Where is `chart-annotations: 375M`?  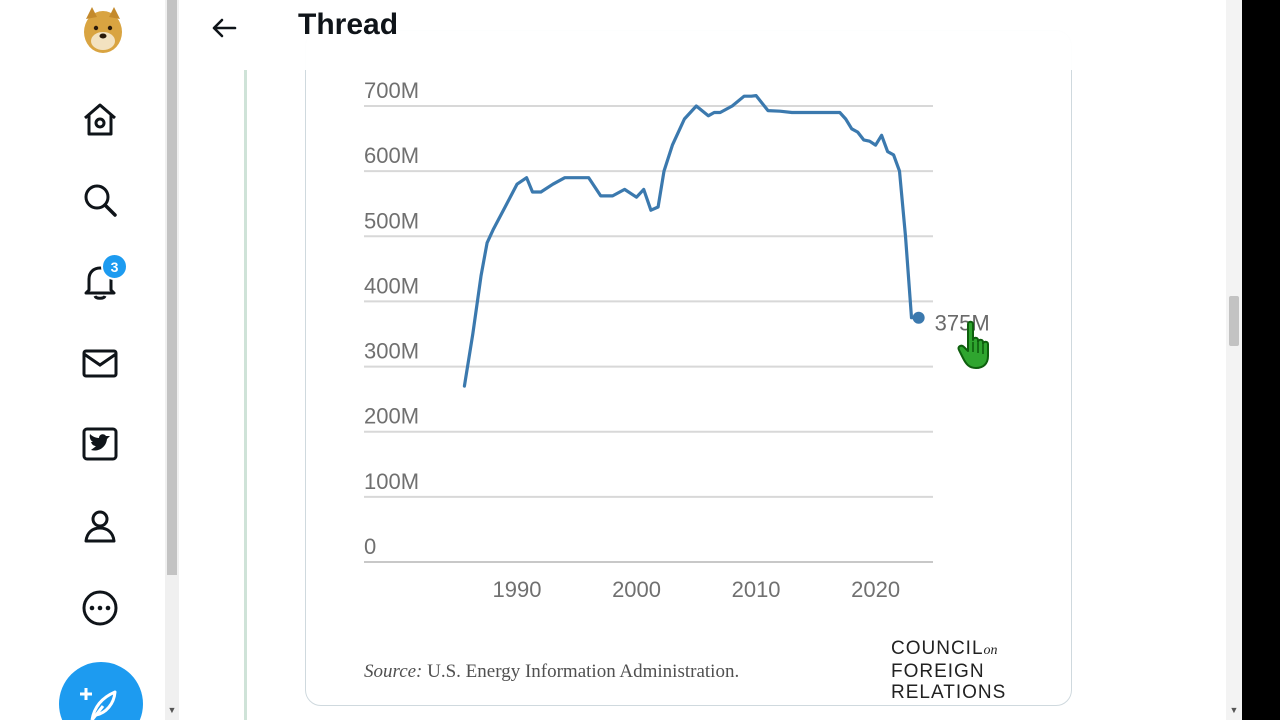
chart-annotations: 375M is located at coordinates (951, 323).